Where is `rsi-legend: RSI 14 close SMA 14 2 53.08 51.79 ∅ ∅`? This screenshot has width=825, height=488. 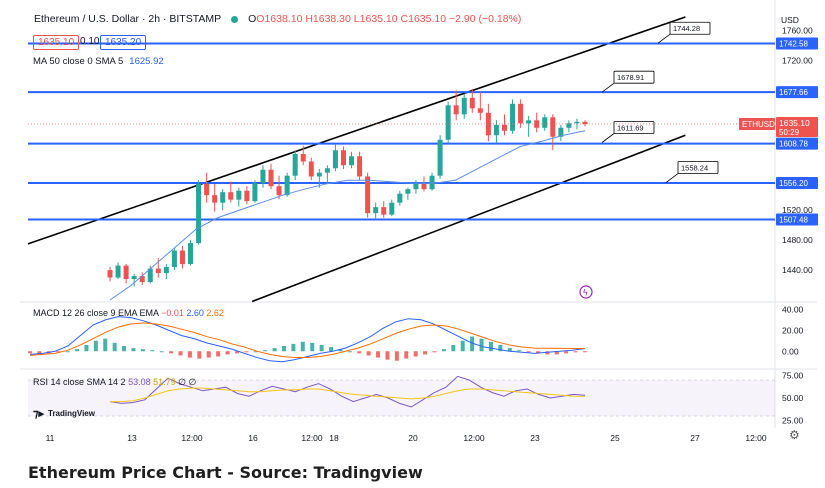 rsi-legend: RSI 14 close SMA 14 2 53.08 51.79 ∅ ∅ is located at coordinates (114, 382).